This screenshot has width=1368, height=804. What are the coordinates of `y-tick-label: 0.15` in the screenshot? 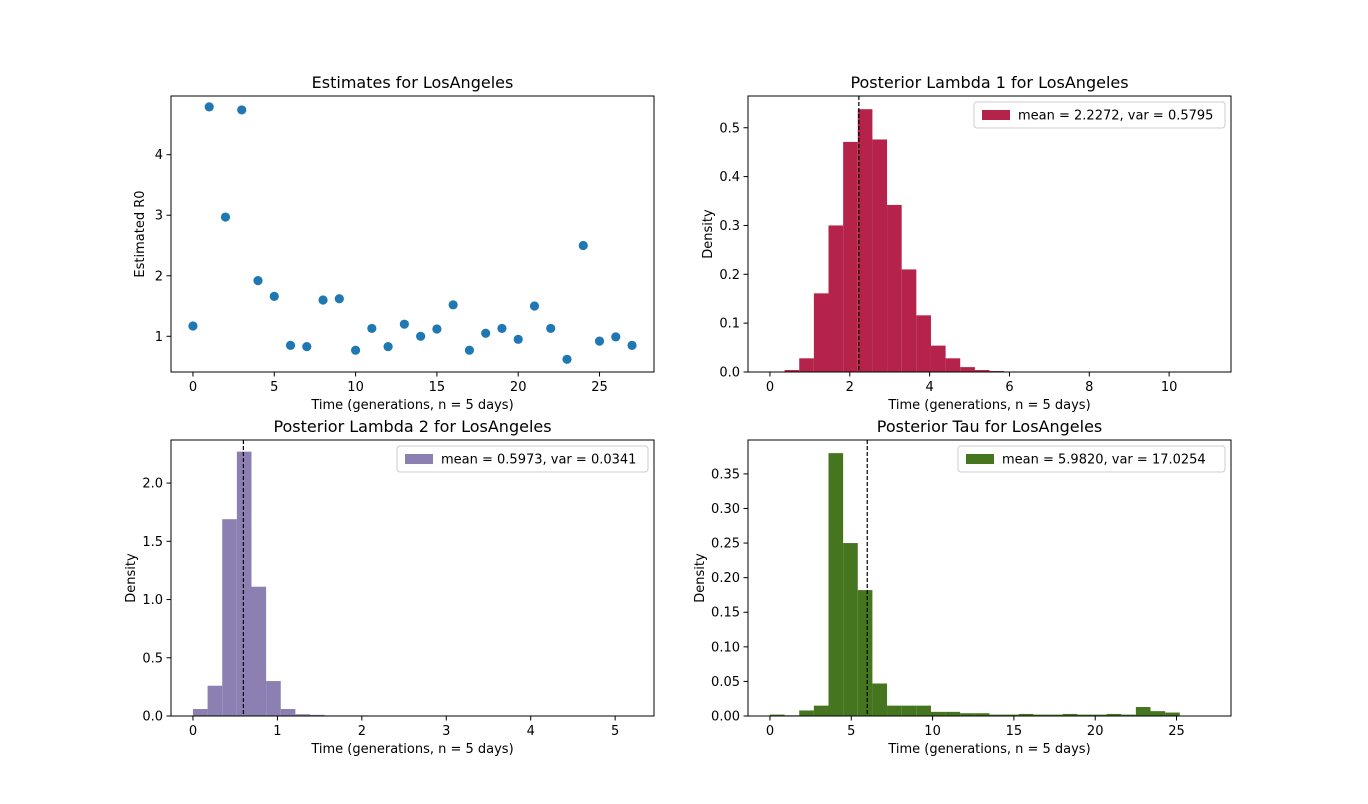 It's located at (725, 613).